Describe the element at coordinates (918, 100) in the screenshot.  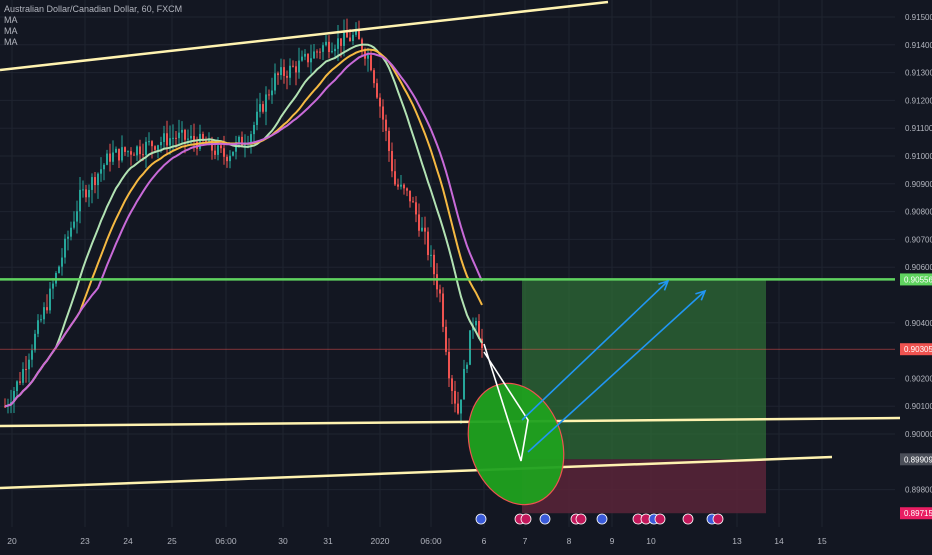
I see `price-tick-label: 0.91200` at that location.